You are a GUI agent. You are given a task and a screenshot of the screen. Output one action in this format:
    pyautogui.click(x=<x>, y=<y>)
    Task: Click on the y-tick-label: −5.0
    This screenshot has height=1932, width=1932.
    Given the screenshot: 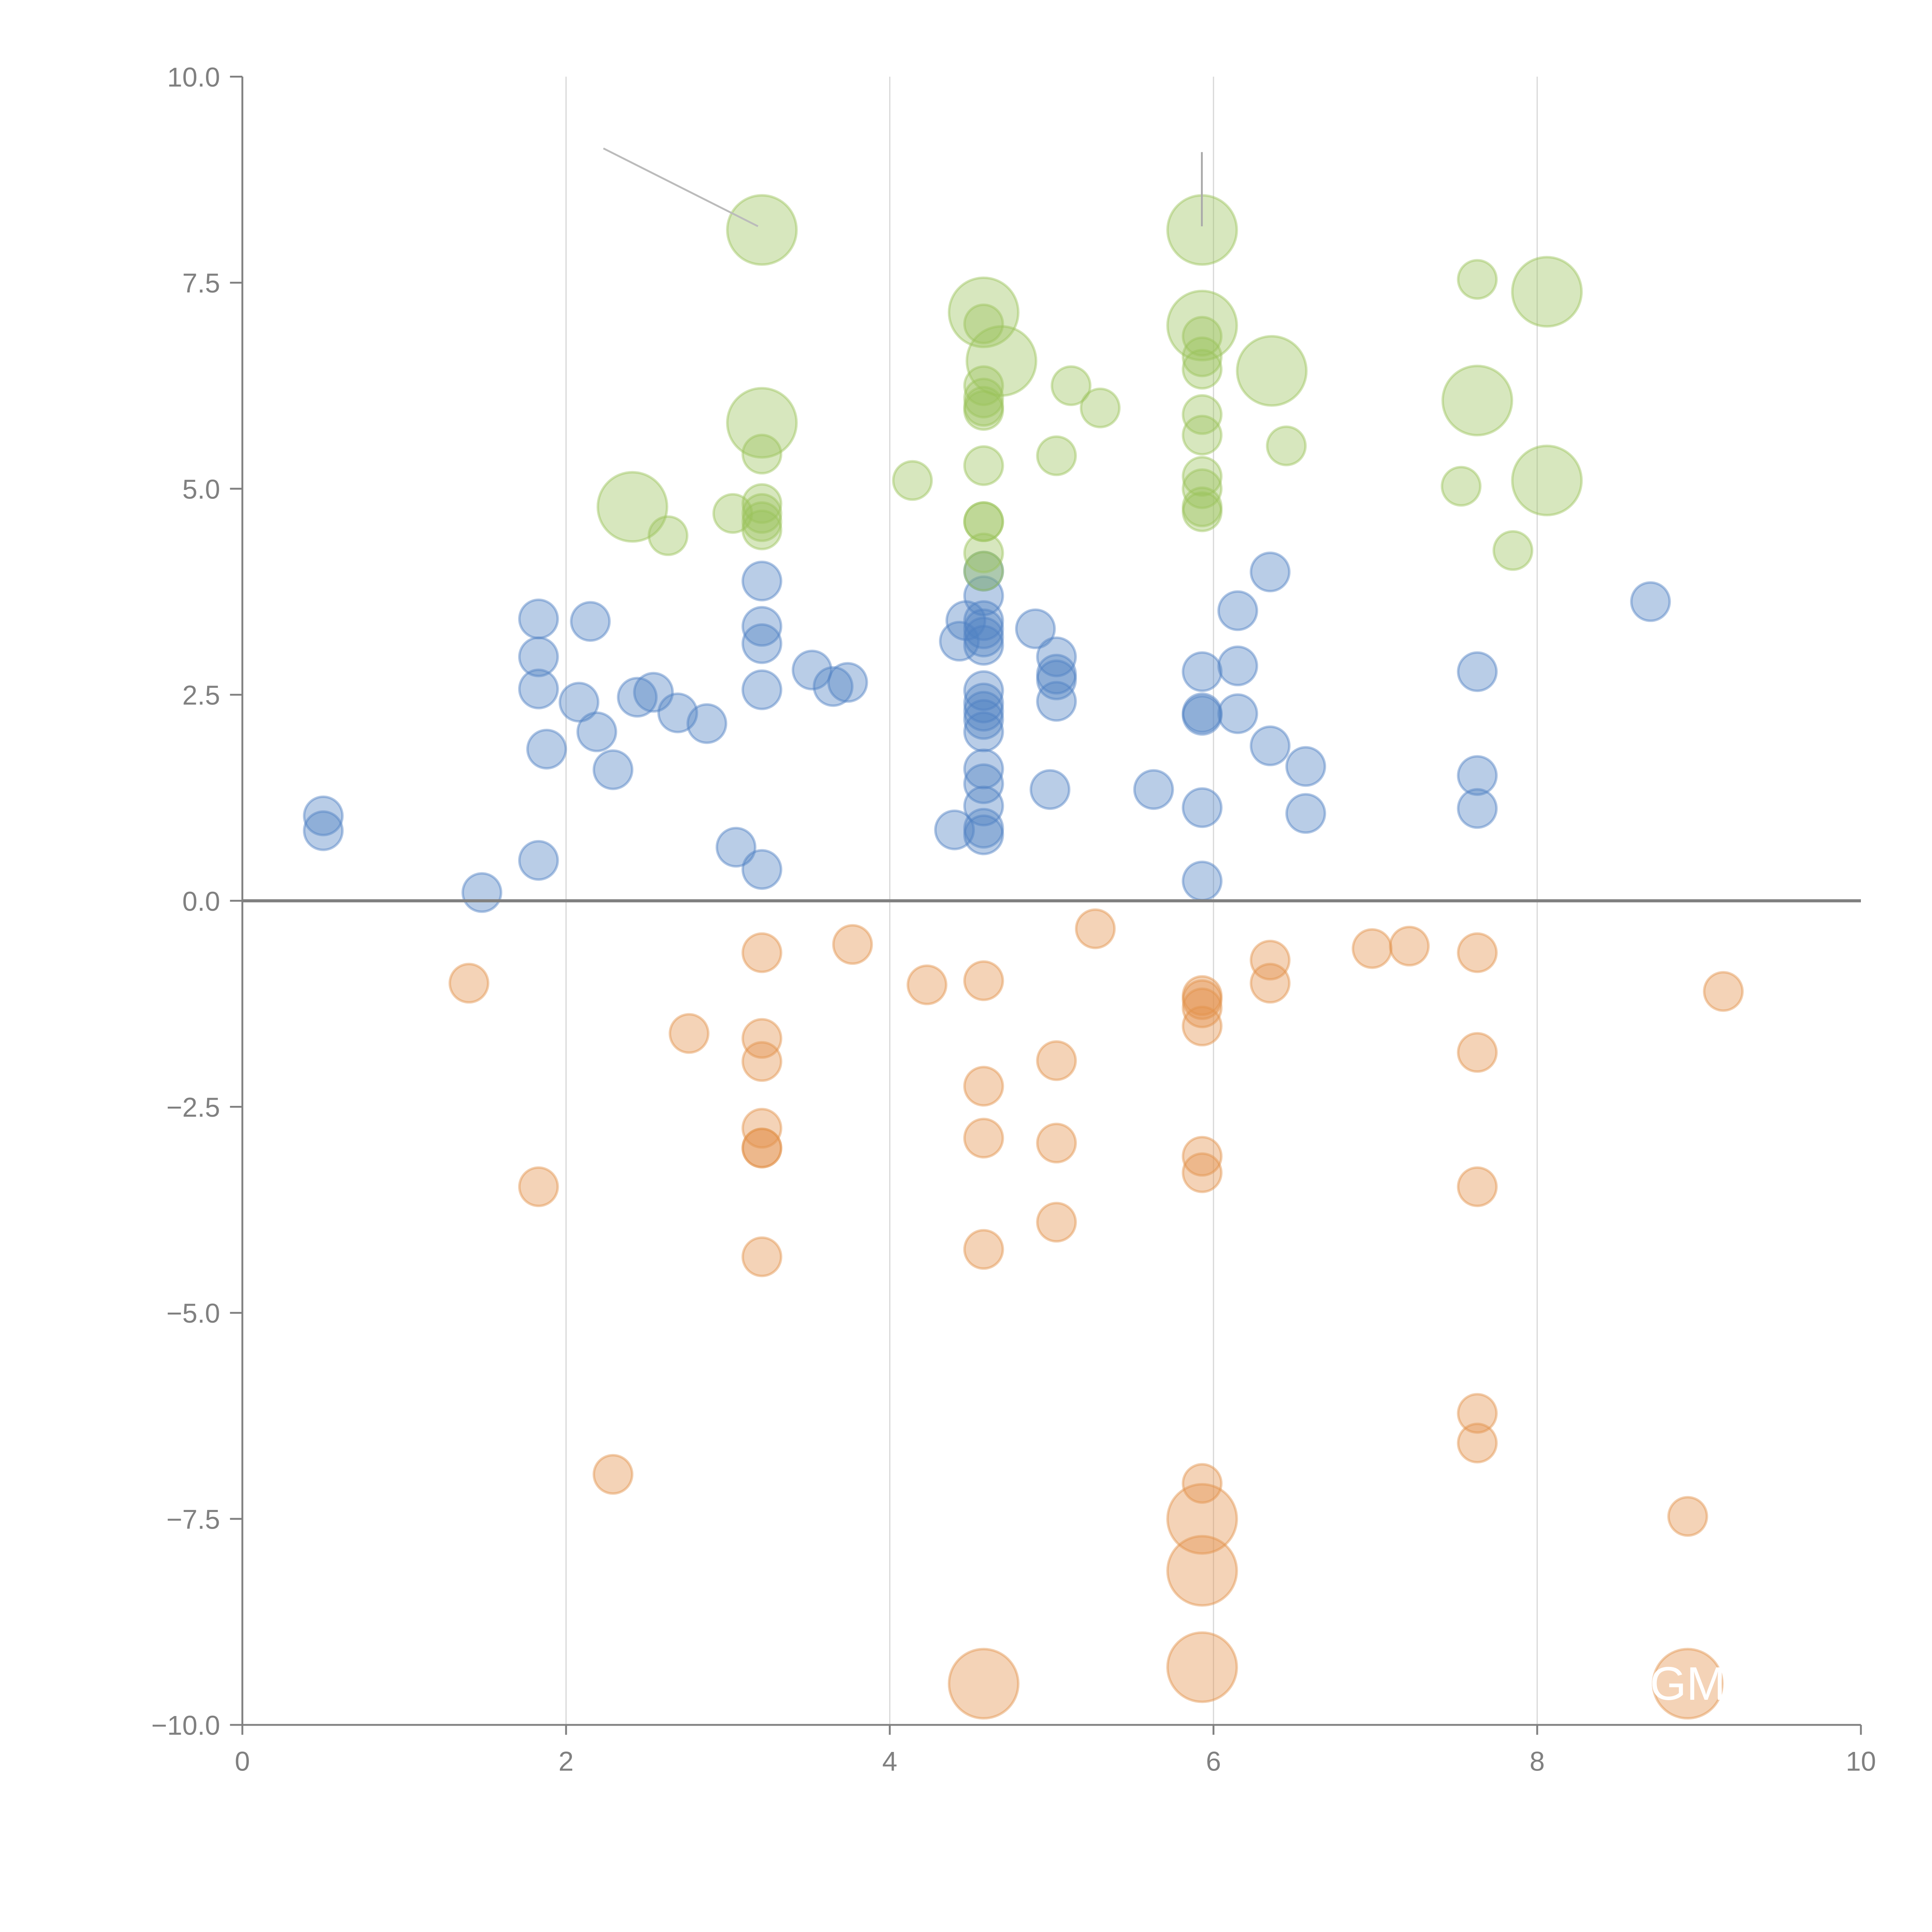 What is the action you would take?
    pyautogui.click(x=193, y=1313)
    